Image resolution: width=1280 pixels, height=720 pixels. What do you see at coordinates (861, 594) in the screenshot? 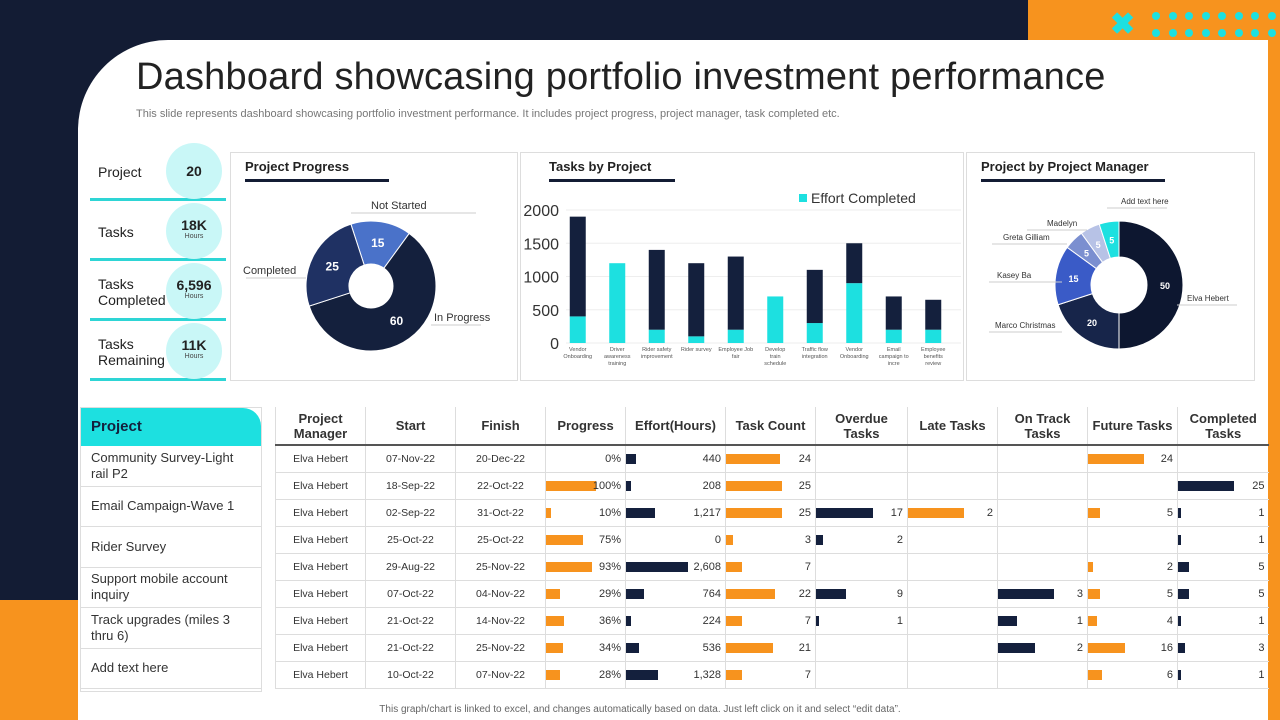
I see `table-cell: 9` at bounding box center [861, 594].